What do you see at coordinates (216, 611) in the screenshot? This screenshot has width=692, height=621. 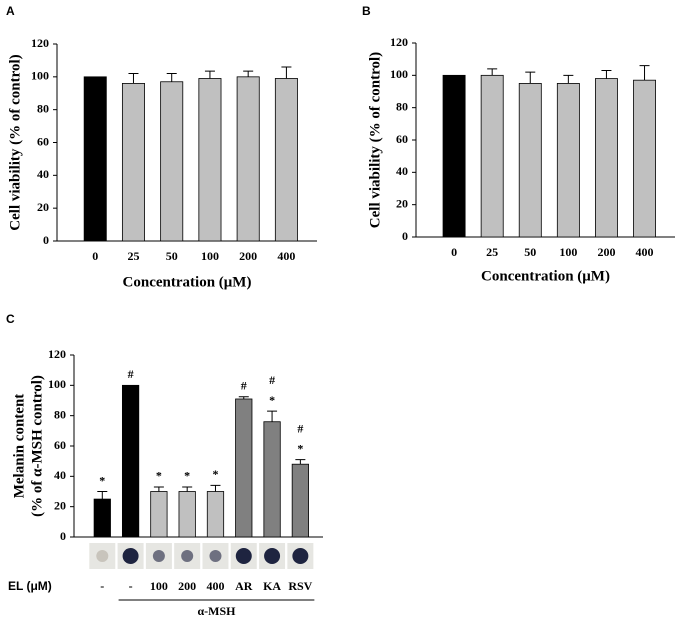 I see `group-label: α-MSH` at bounding box center [216, 611].